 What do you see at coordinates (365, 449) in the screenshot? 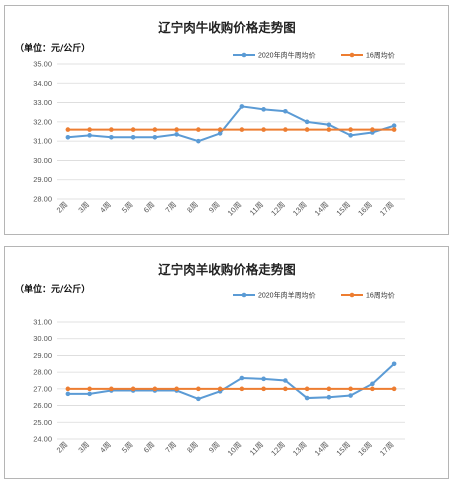
I see `x-tick-label: 16周` at bounding box center [365, 449].